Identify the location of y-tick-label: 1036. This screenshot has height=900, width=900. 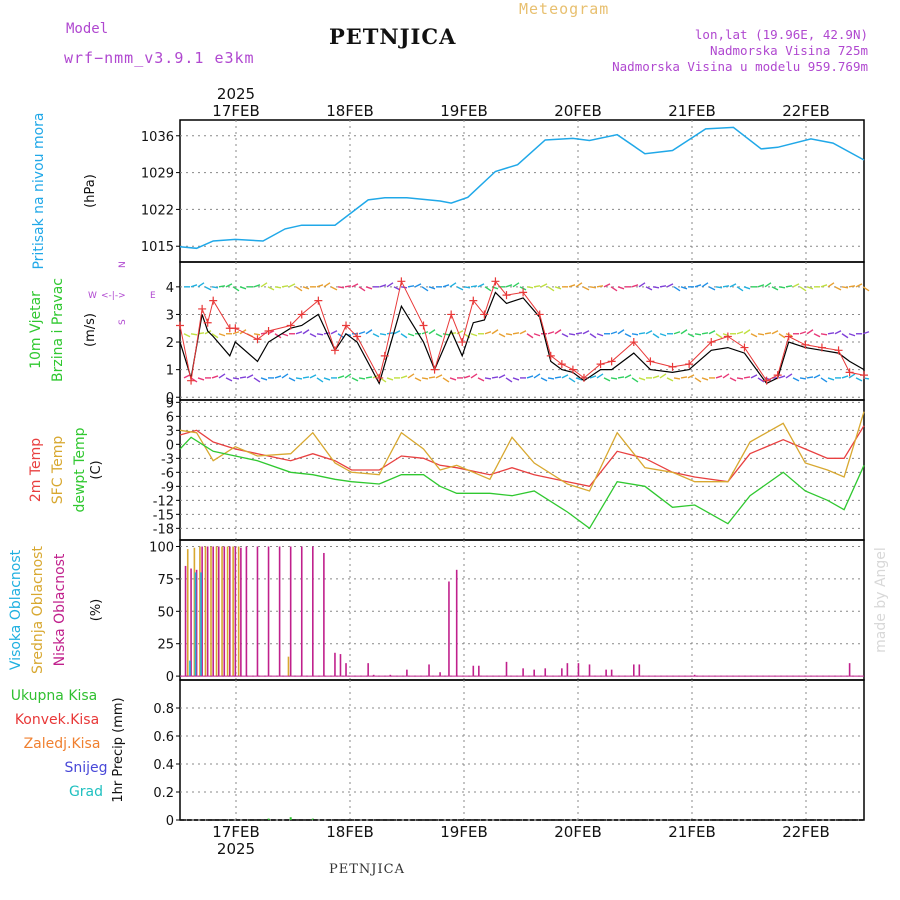
(157, 137).